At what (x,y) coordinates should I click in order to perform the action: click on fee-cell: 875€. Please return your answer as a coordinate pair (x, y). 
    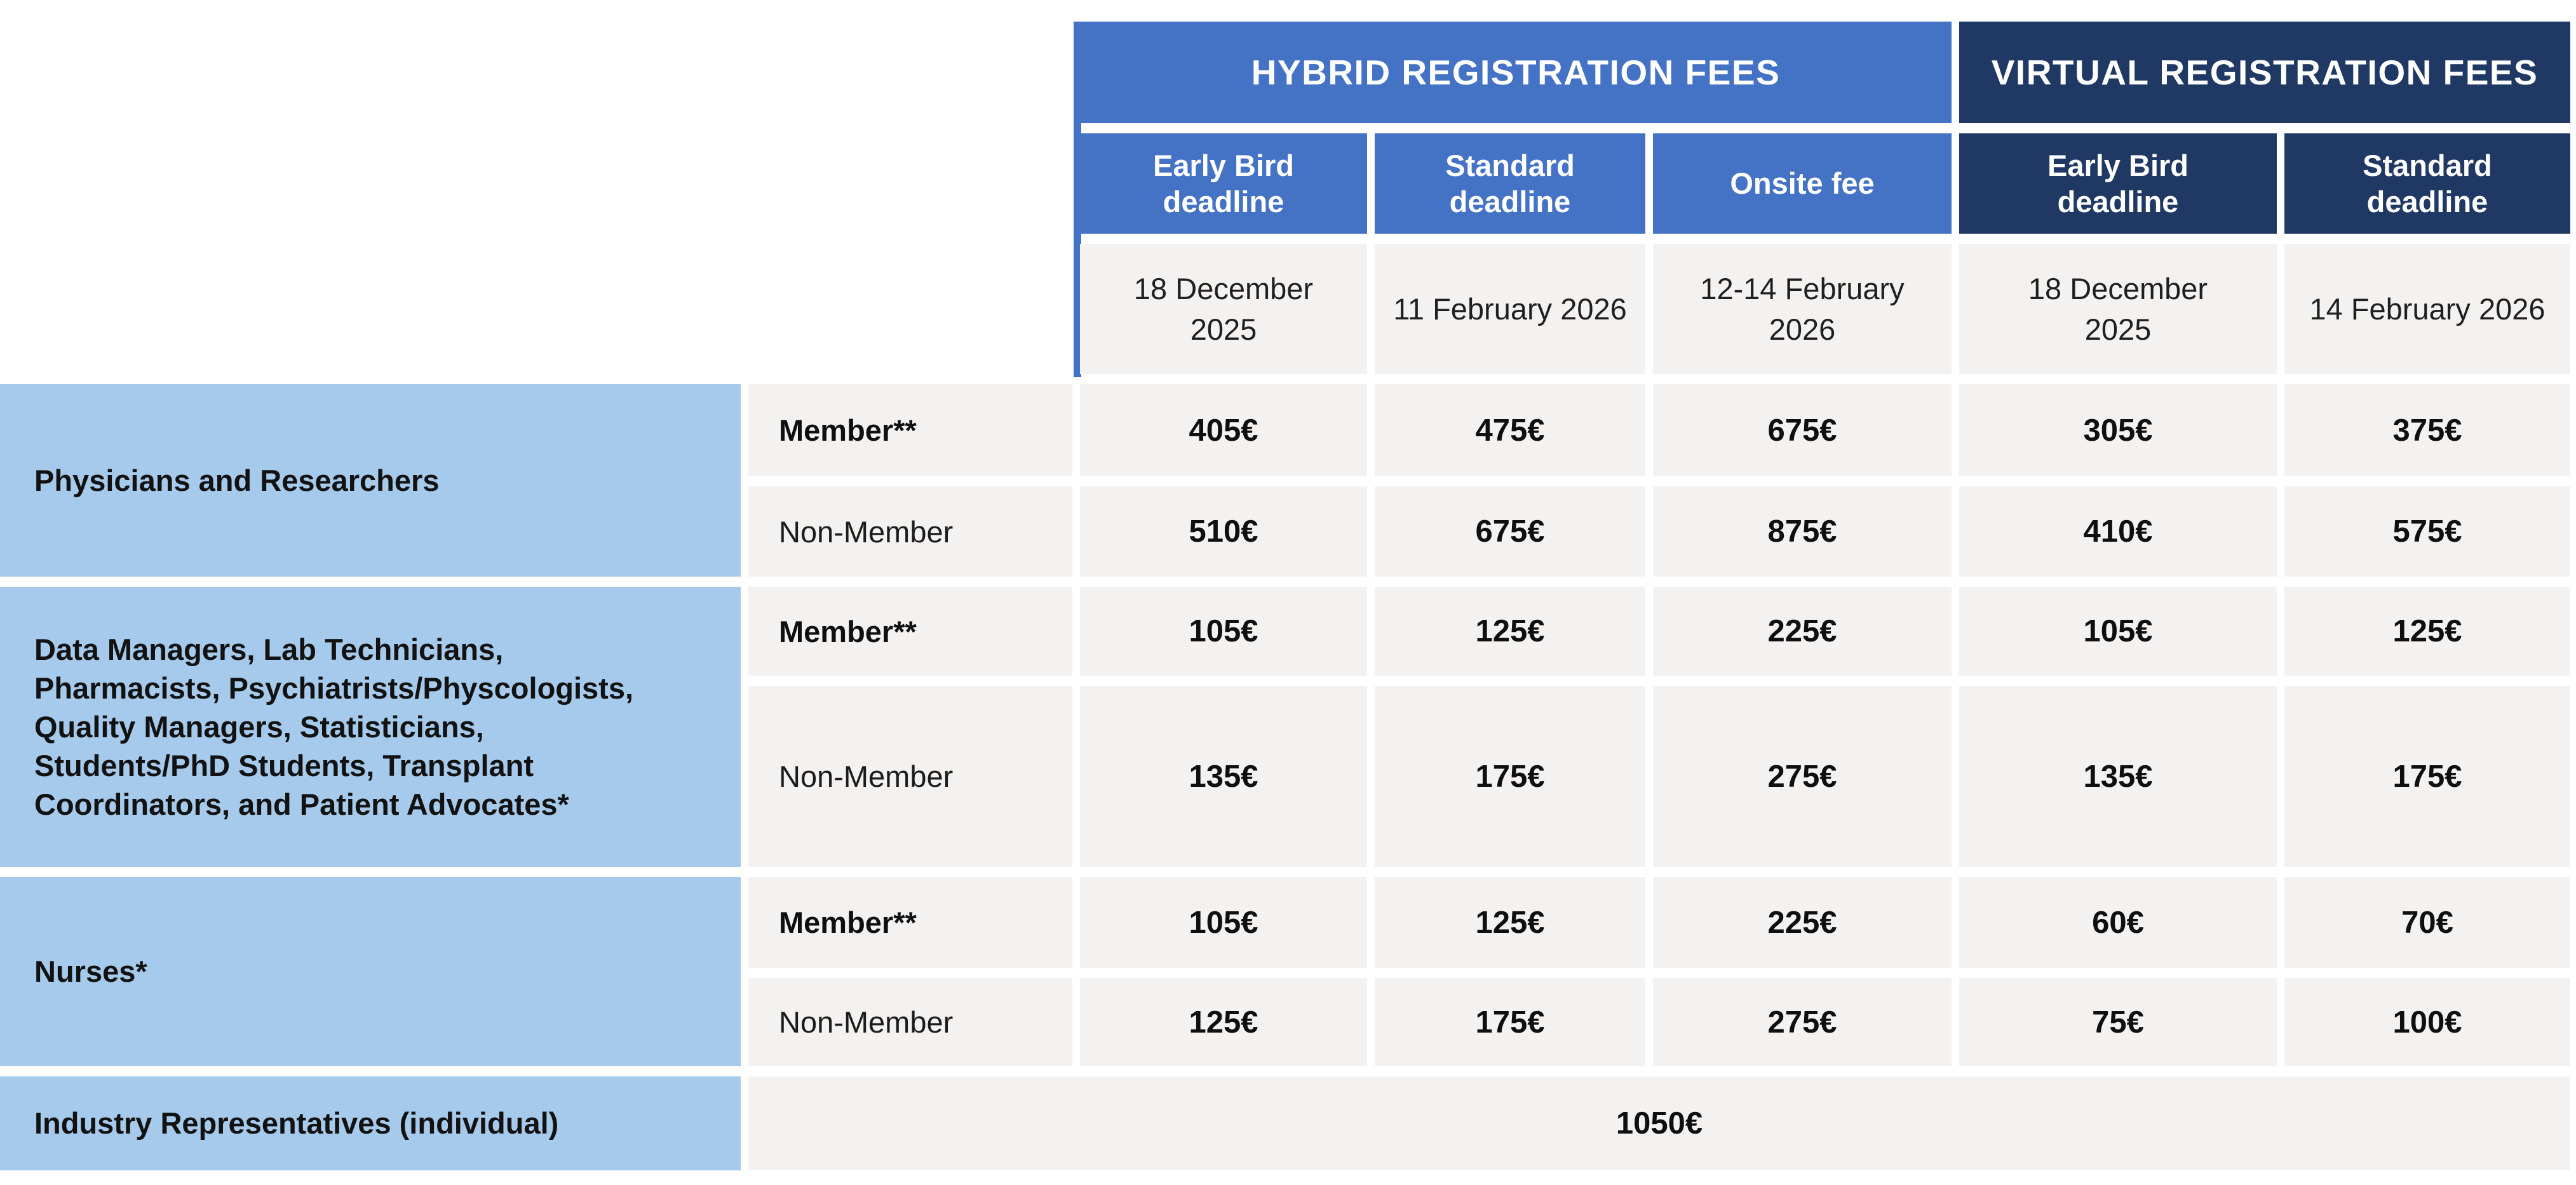
    Looking at the image, I should click on (1802, 531).